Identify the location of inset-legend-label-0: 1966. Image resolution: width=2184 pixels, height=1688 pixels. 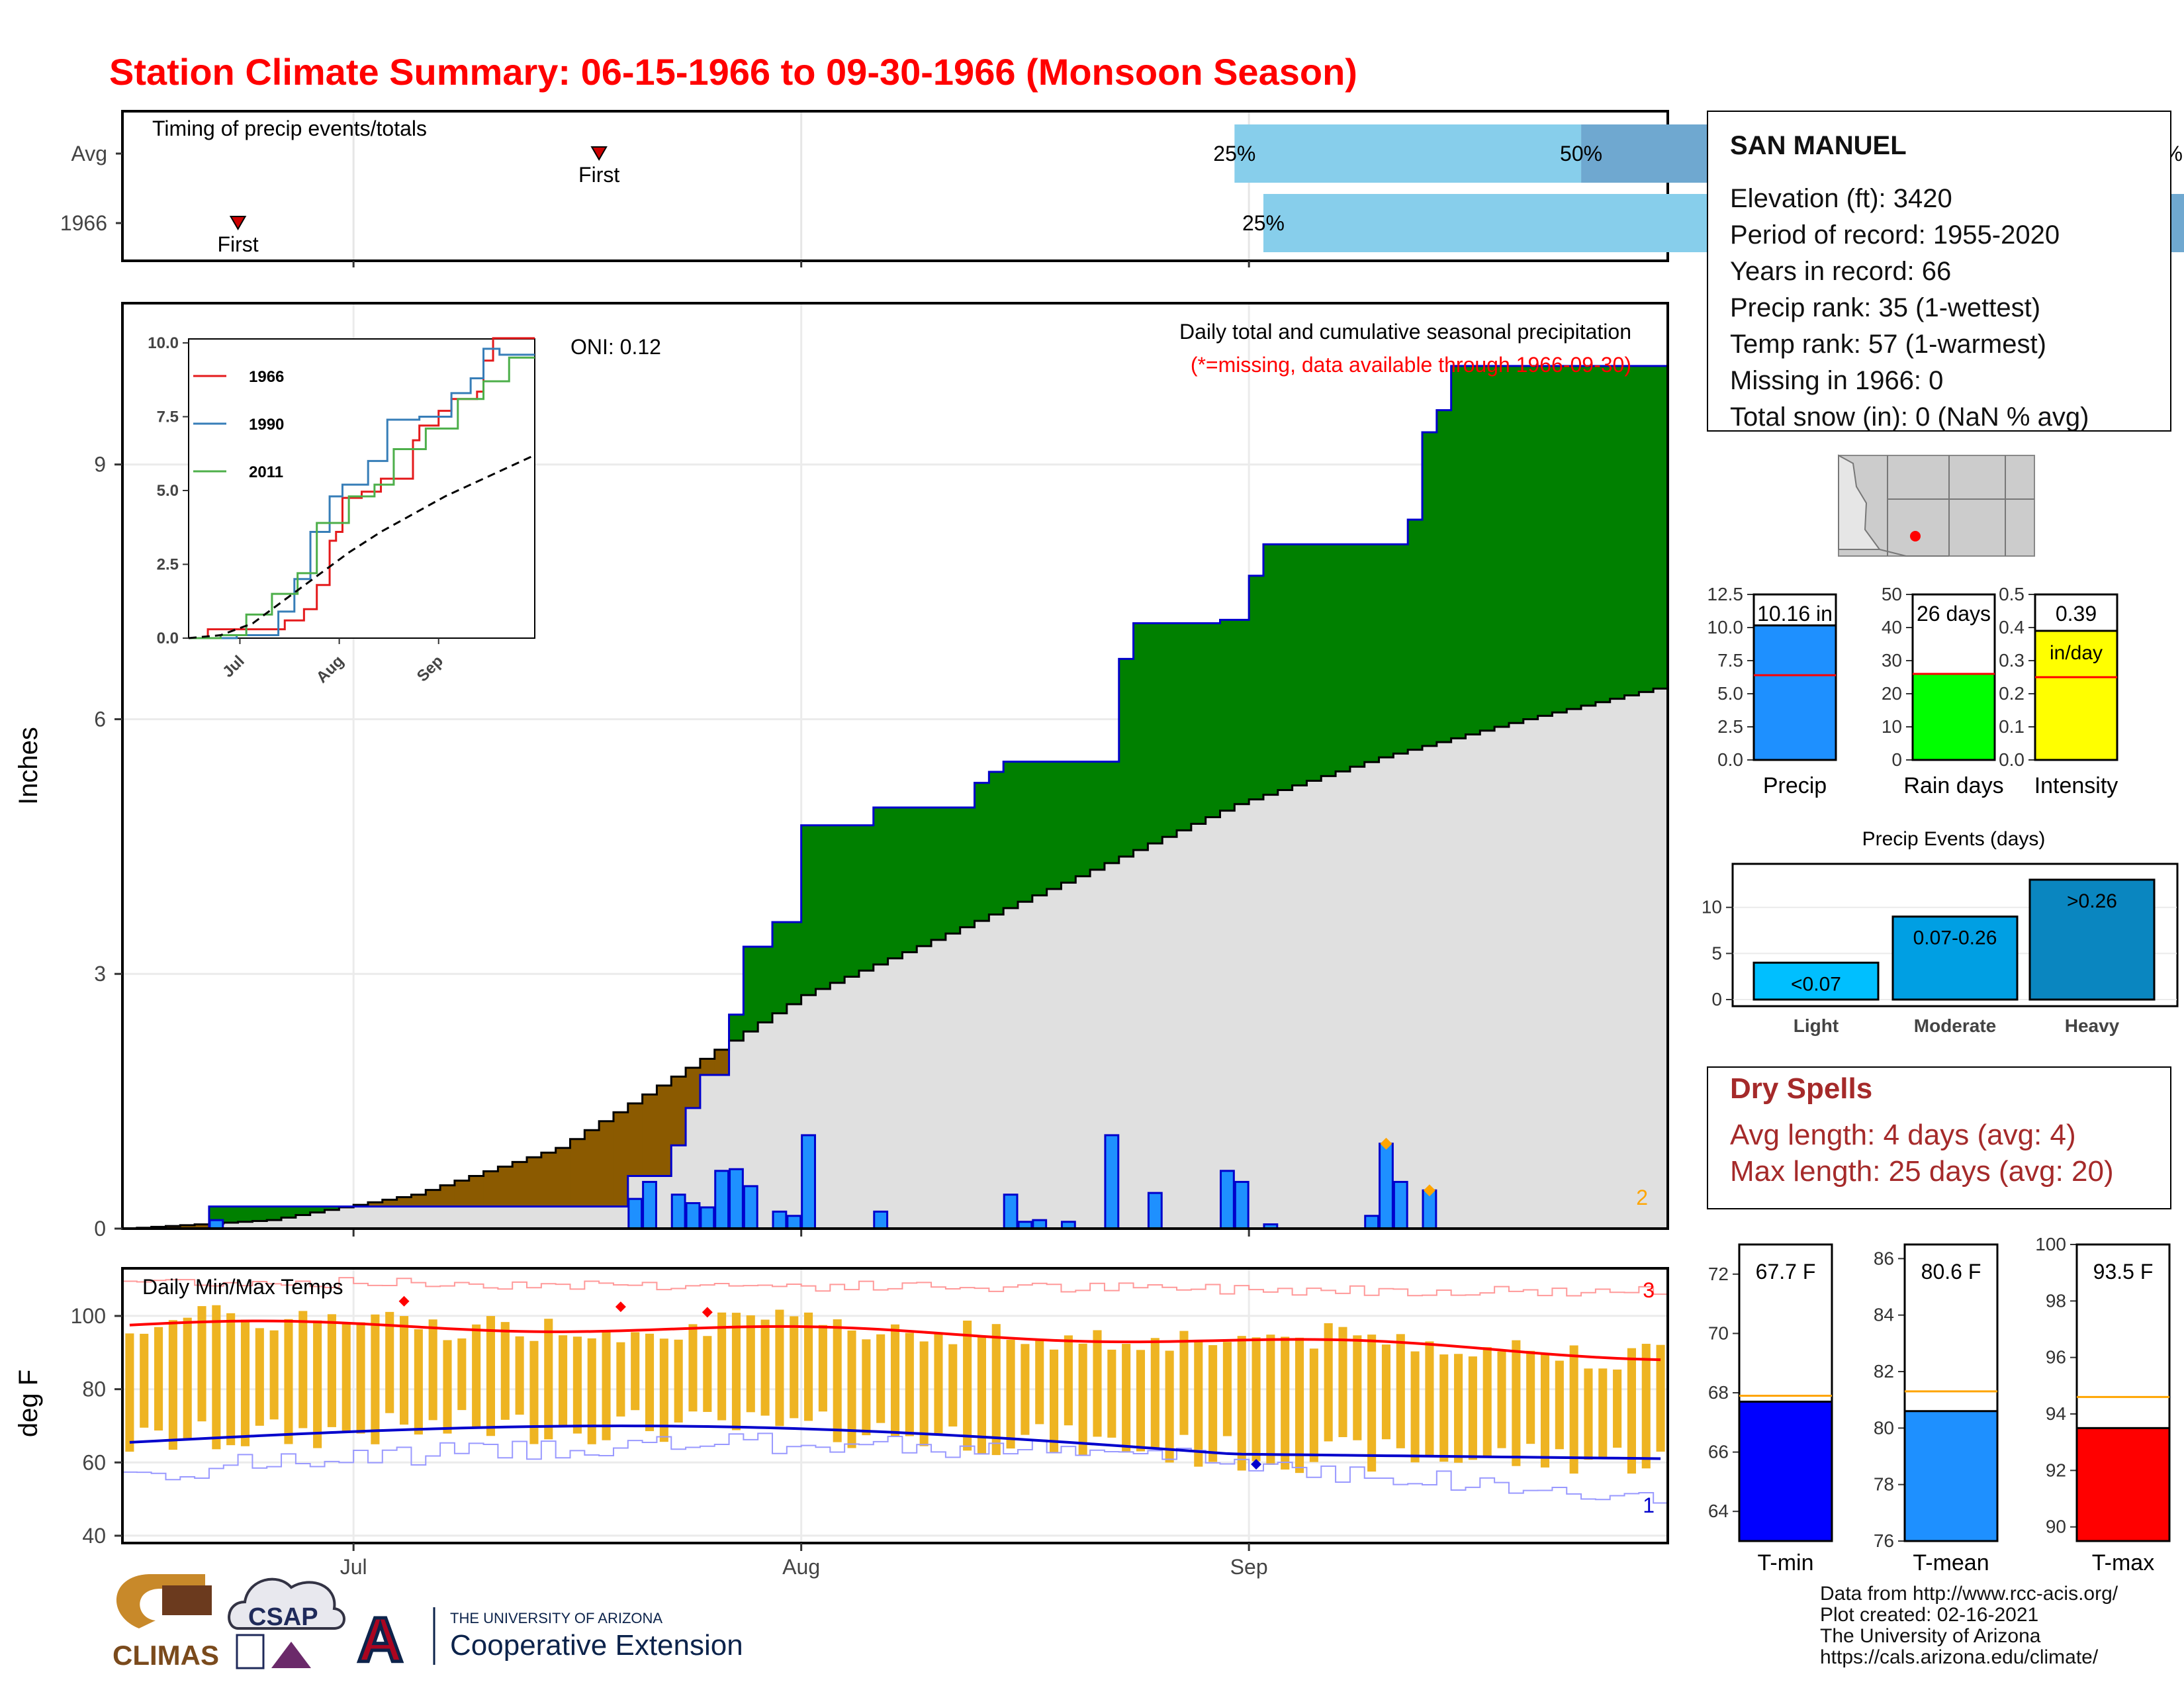
(266, 377).